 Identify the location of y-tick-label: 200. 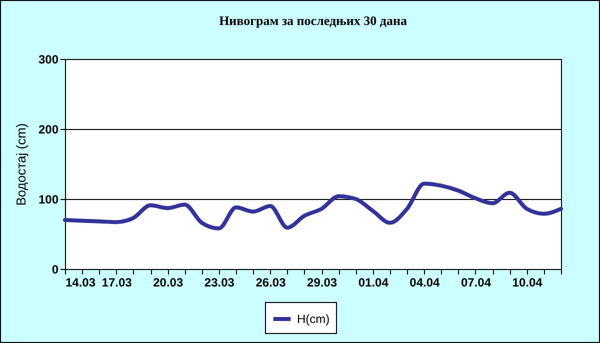
(48, 129).